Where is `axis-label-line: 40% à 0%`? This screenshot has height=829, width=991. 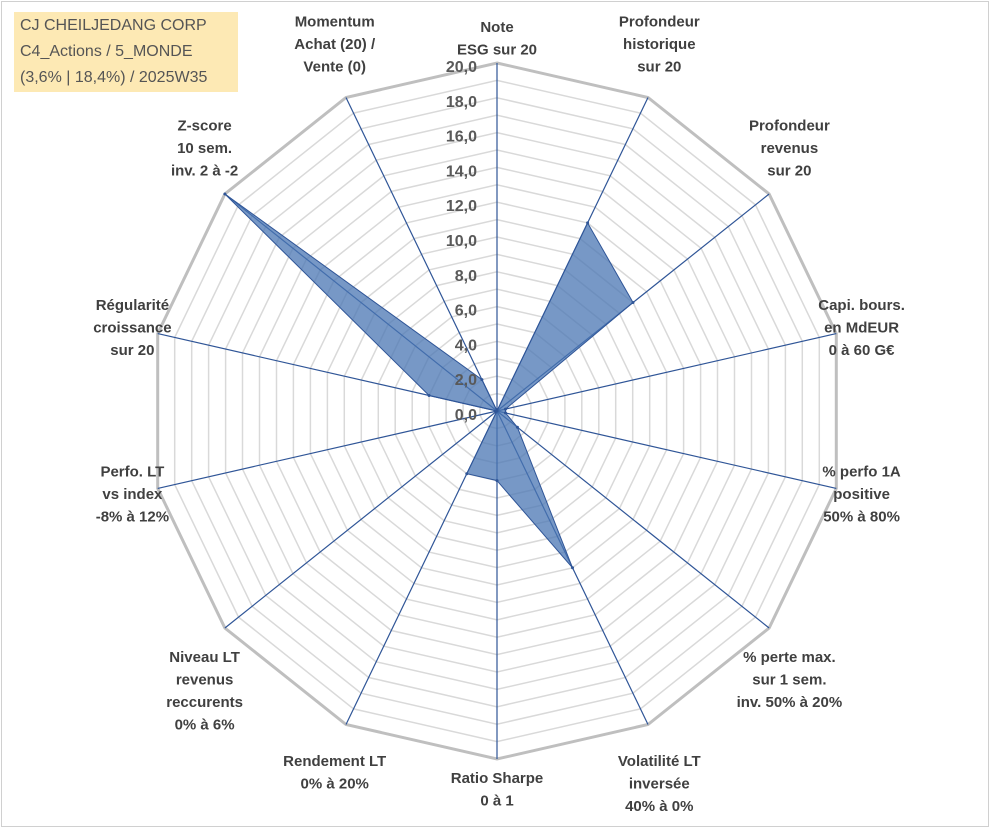 axis-label-line: 40% à 0% is located at coordinates (659, 806).